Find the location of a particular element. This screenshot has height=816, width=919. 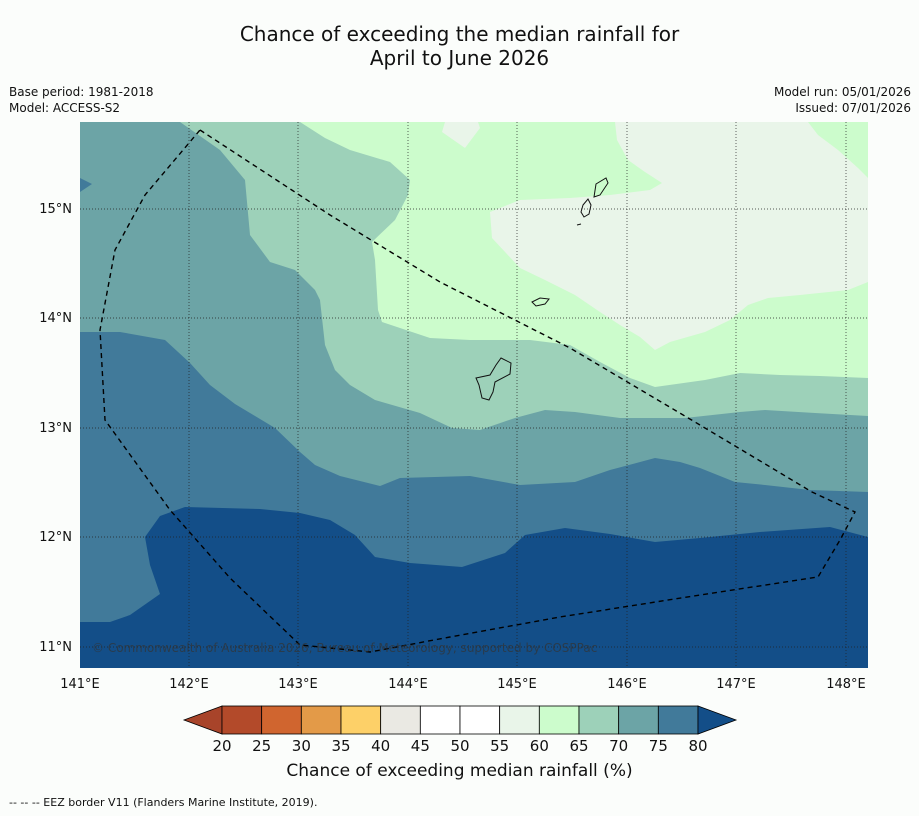

colorbar-tick-75: 75 is located at coordinates (658, 746).